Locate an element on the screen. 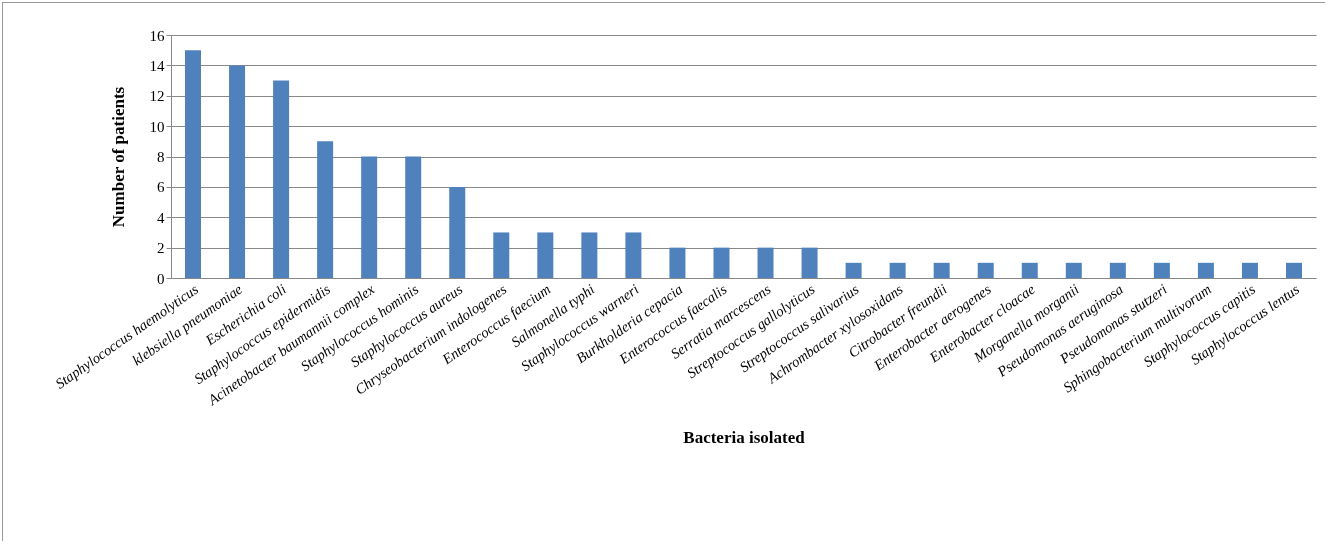  y-tick-label: 2 is located at coordinates (161, 248).